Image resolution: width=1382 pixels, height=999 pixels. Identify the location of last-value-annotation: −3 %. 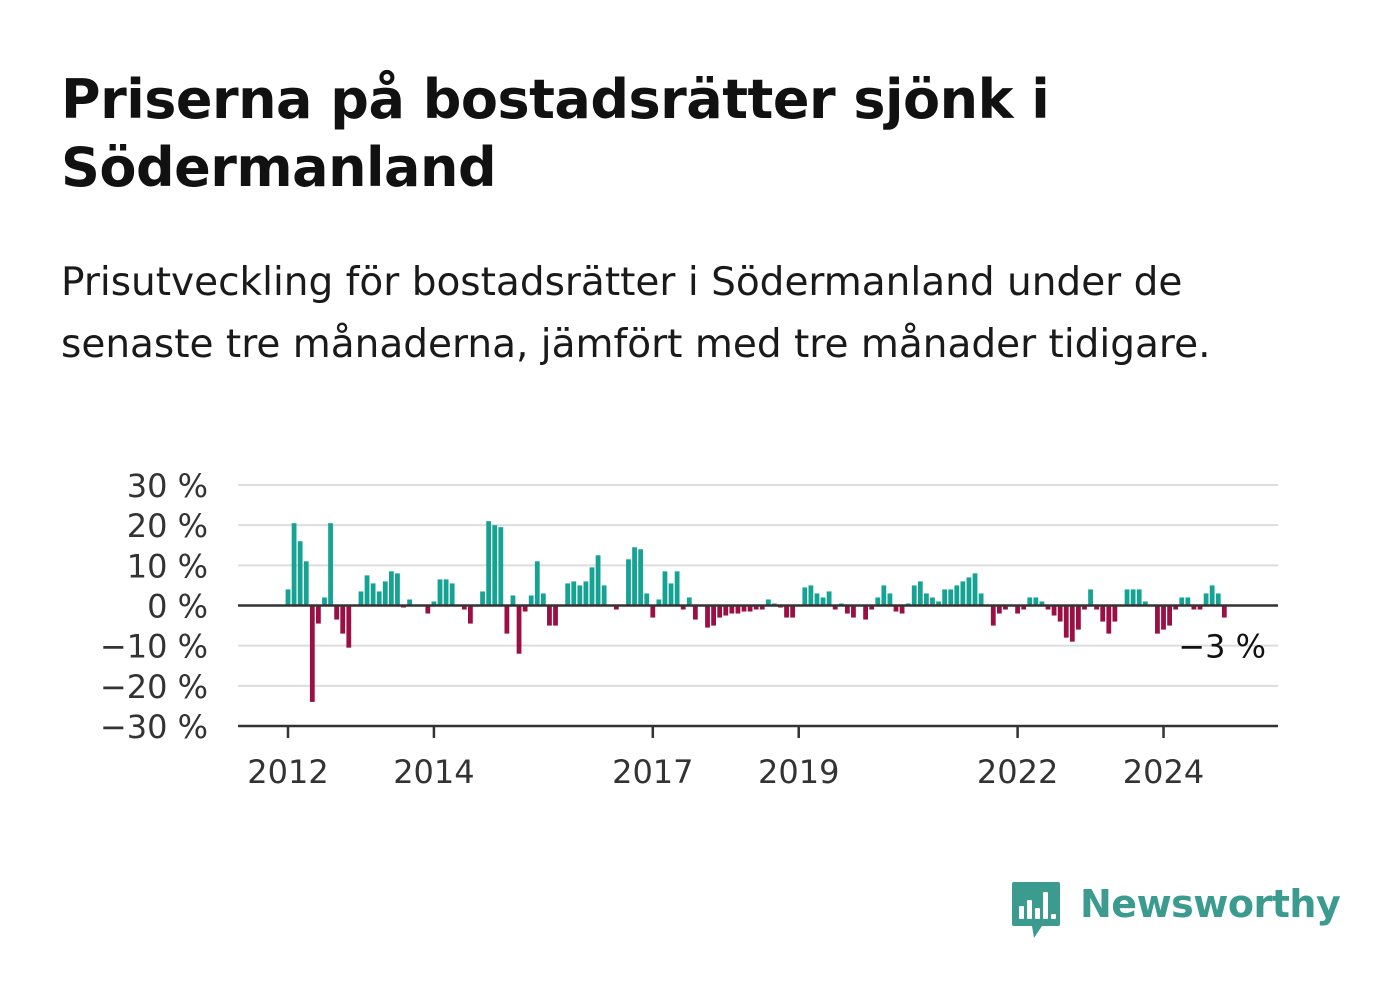
(1222, 647).